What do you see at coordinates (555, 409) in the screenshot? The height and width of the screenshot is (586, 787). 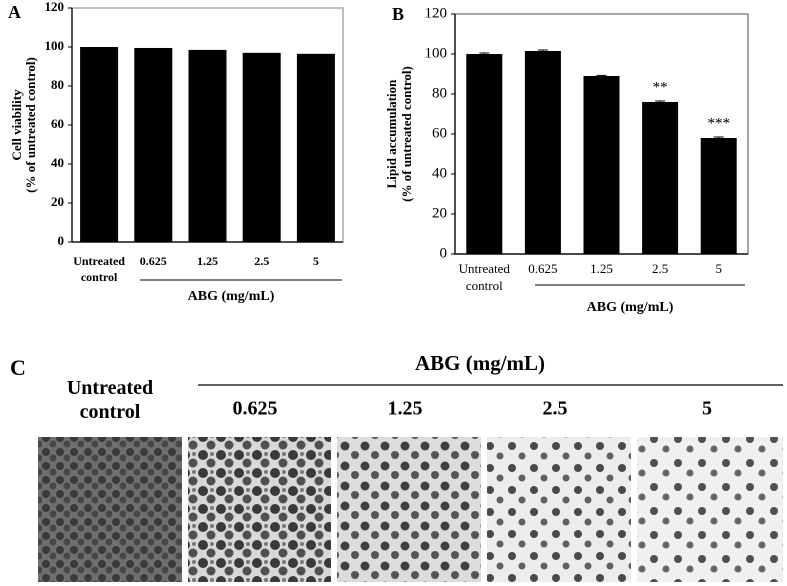 I see `column-label: 2.5` at bounding box center [555, 409].